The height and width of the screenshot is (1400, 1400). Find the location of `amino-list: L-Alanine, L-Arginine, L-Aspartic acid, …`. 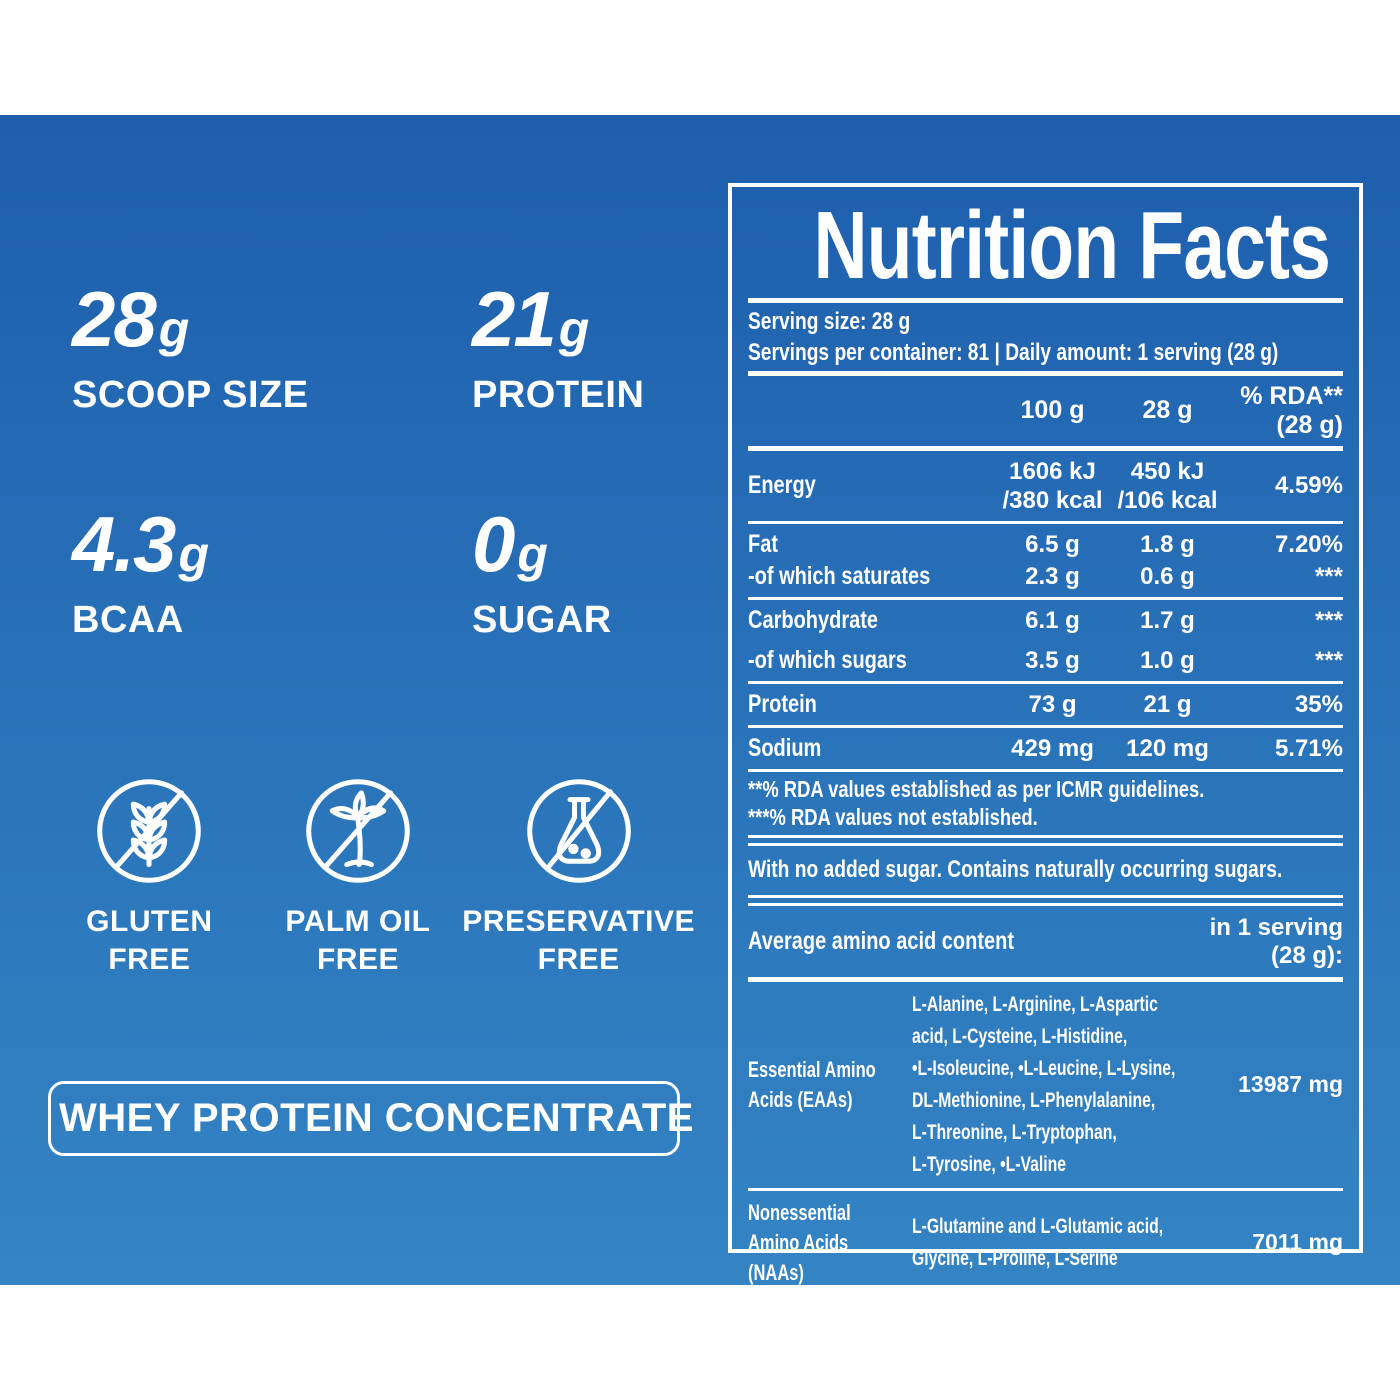

amino-list: L-Alanine, L-Arginine, L-Aspartic acid, … is located at coordinates (1044, 1084).